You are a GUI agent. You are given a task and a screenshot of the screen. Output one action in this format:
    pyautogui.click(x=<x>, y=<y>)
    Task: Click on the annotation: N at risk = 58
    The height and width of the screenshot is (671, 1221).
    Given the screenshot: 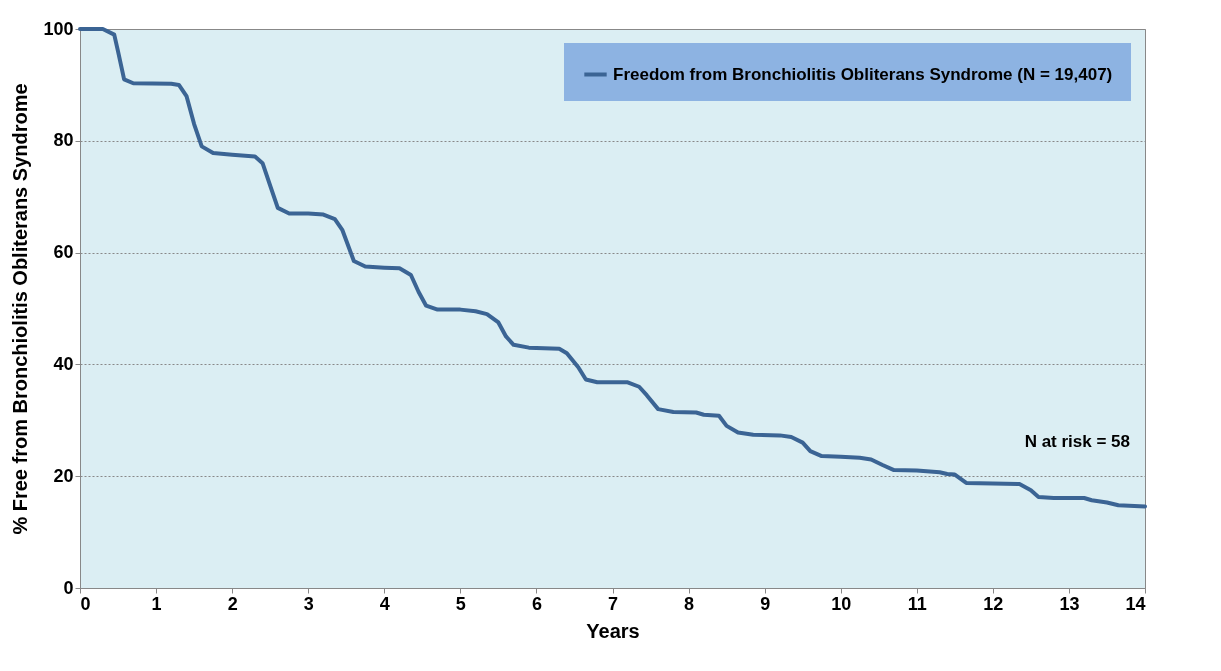 What is the action you would take?
    pyautogui.click(x=1077, y=441)
    